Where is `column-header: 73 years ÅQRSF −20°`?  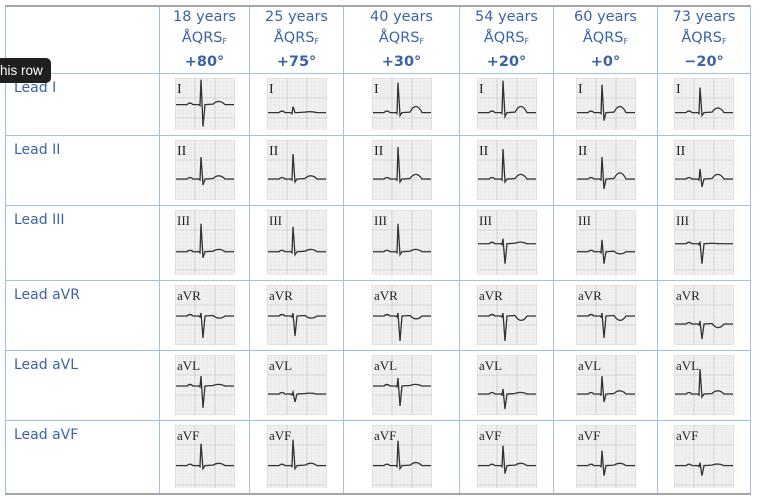 column-header: 73 years ÅQRSF −20° is located at coordinates (704, 39).